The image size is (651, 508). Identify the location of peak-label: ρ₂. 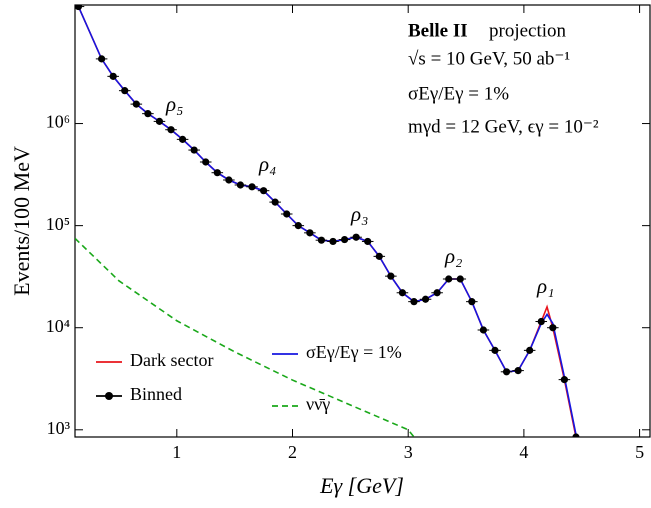
(453, 256).